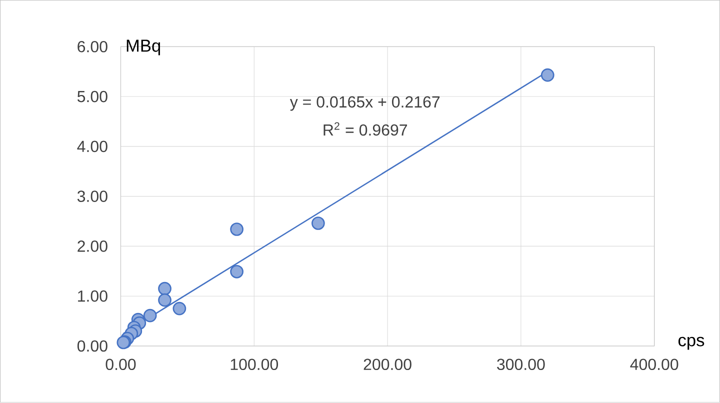 Image resolution: width=720 pixels, height=403 pixels. What do you see at coordinates (143, 48) in the screenshot?
I see `y-axis-title: MBq` at bounding box center [143, 48].